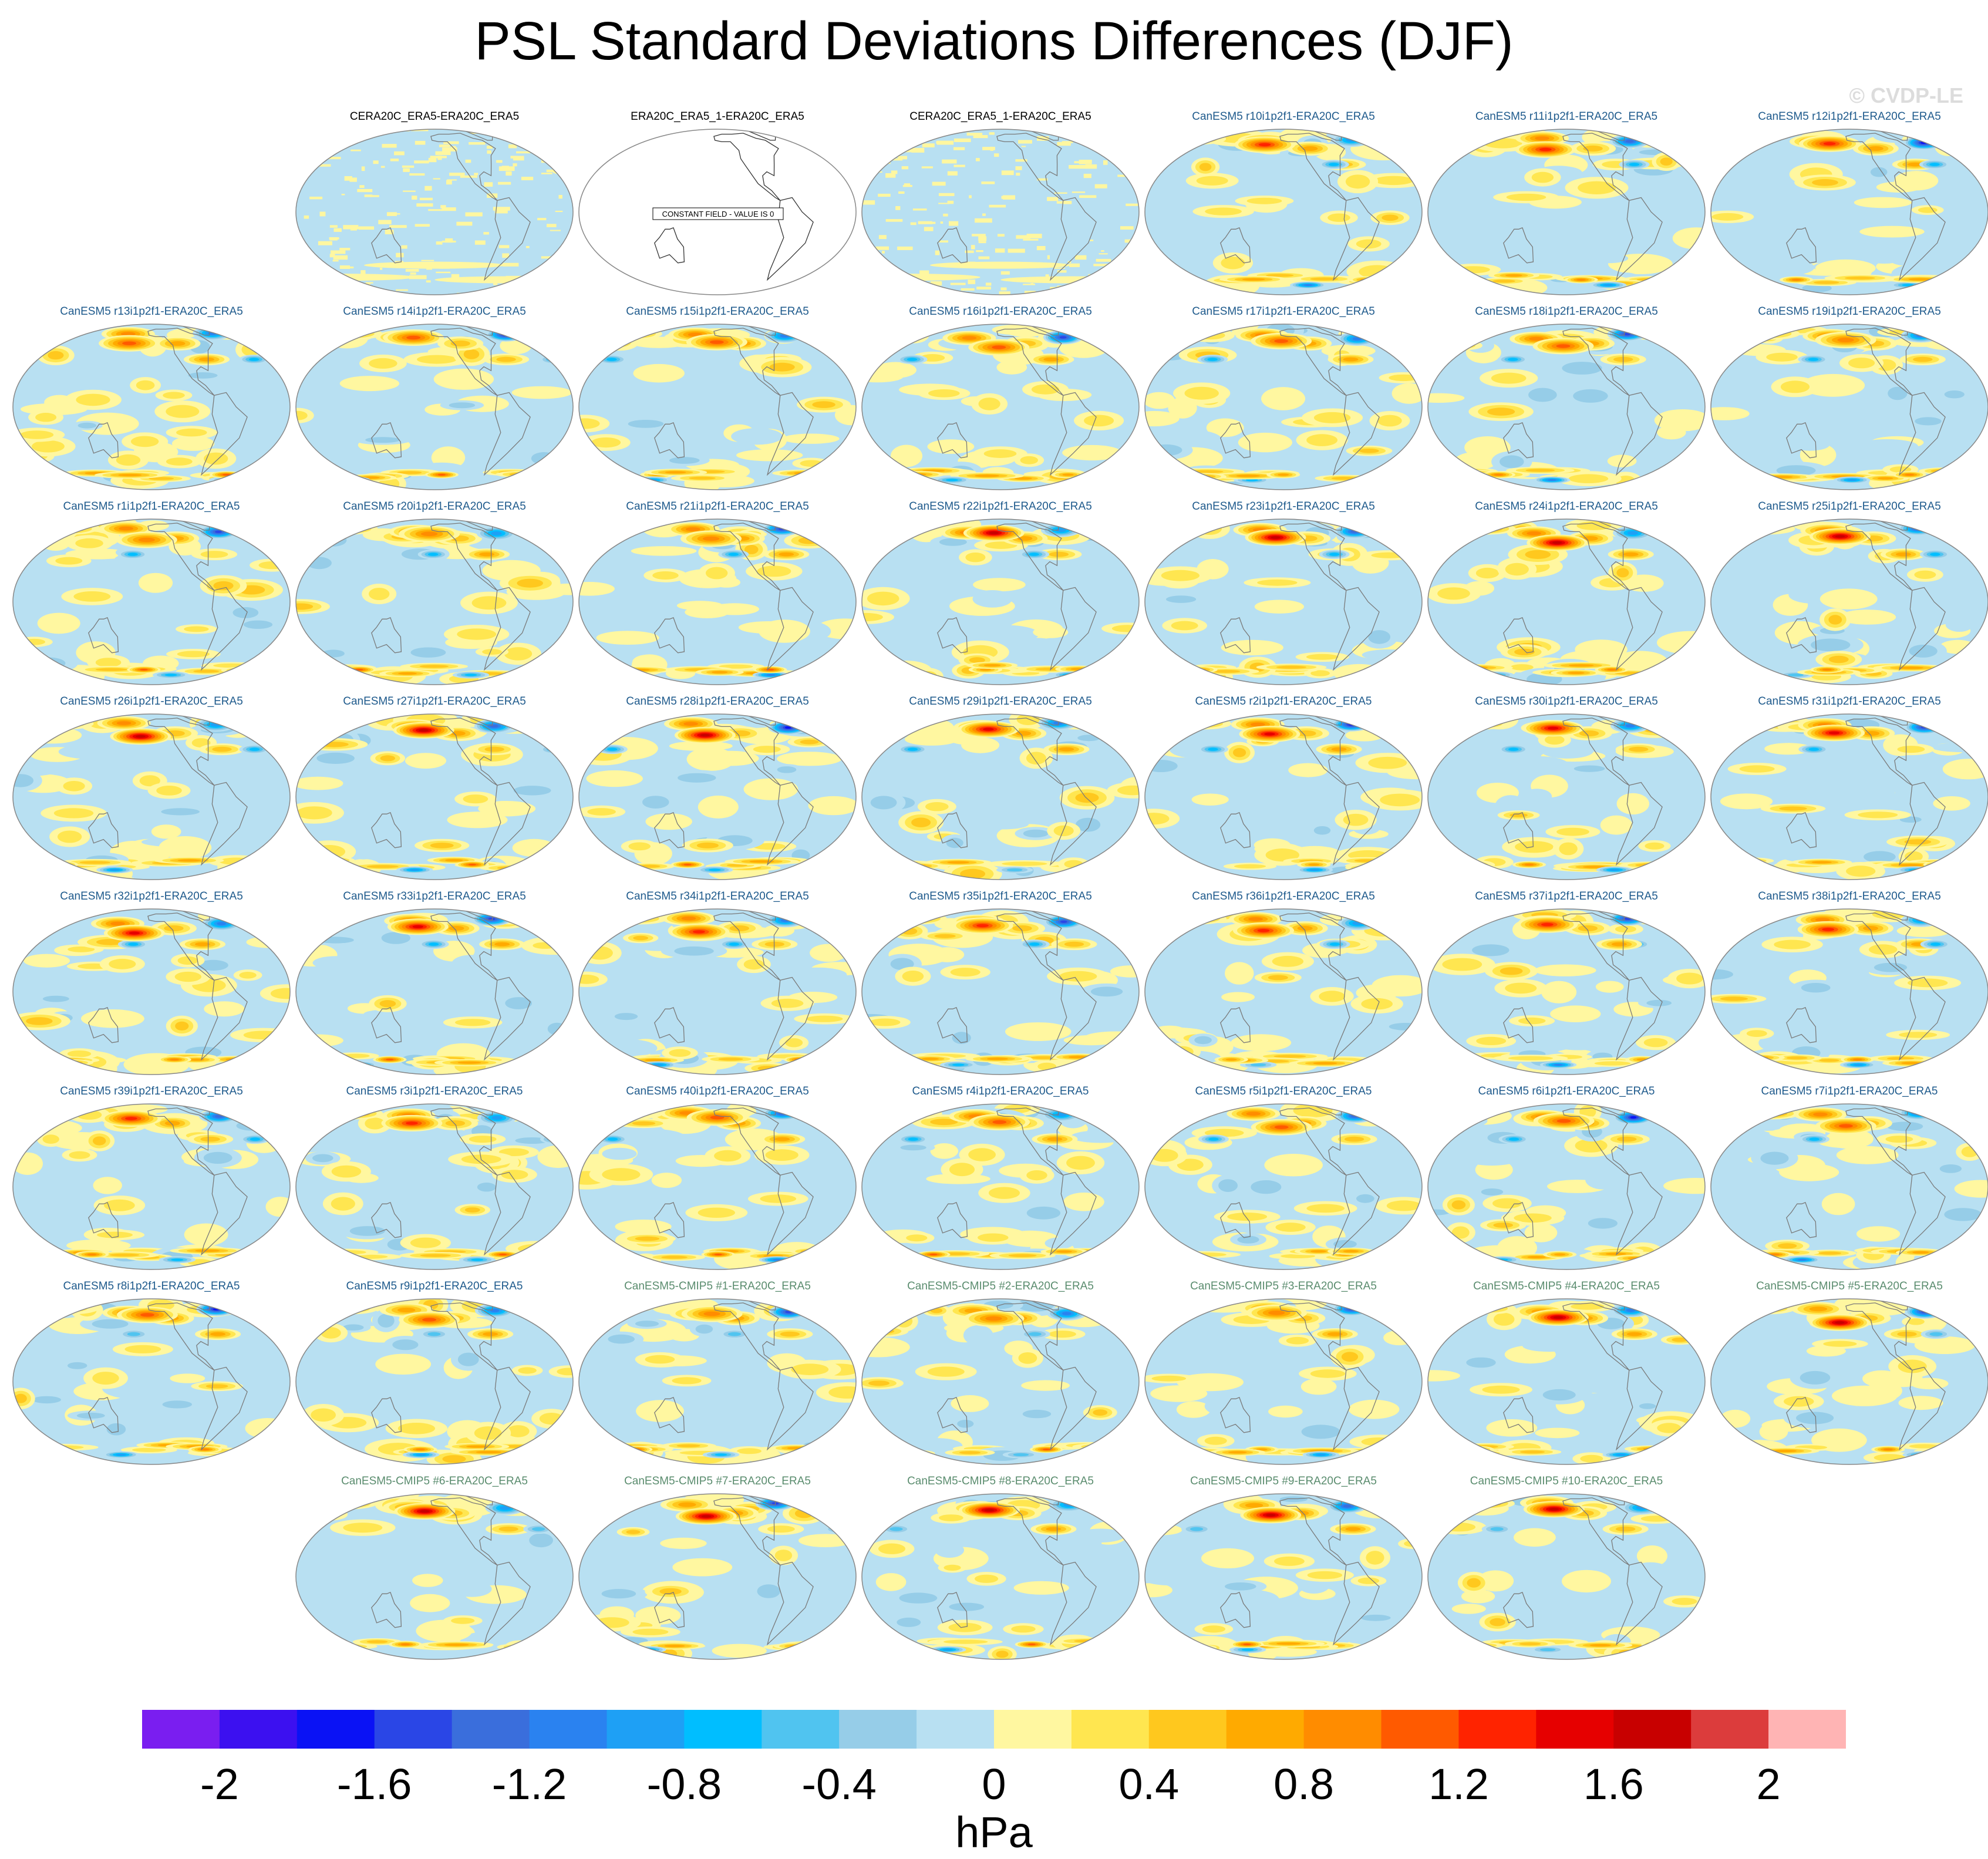  I want to click on map-panel: CanESM5 r19i1p2f1-ERA20C_ERA5, so click(1849, 398).